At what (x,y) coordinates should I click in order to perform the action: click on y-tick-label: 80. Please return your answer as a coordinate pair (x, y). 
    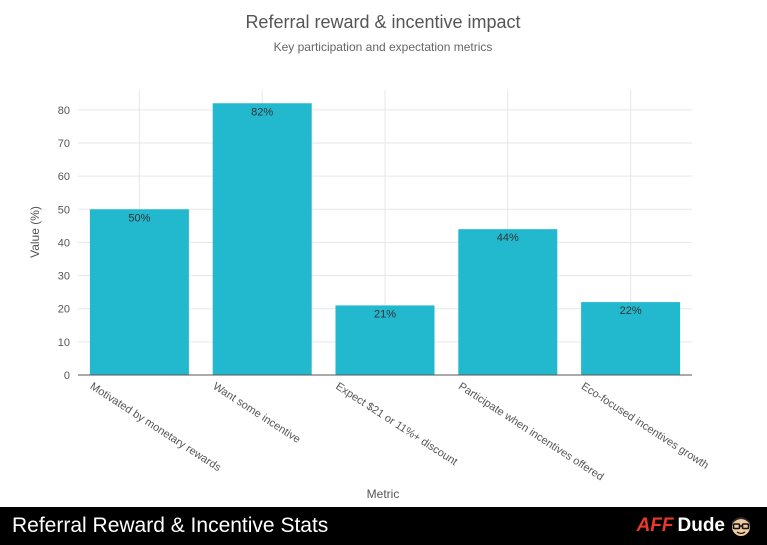
    Looking at the image, I should click on (64, 111).